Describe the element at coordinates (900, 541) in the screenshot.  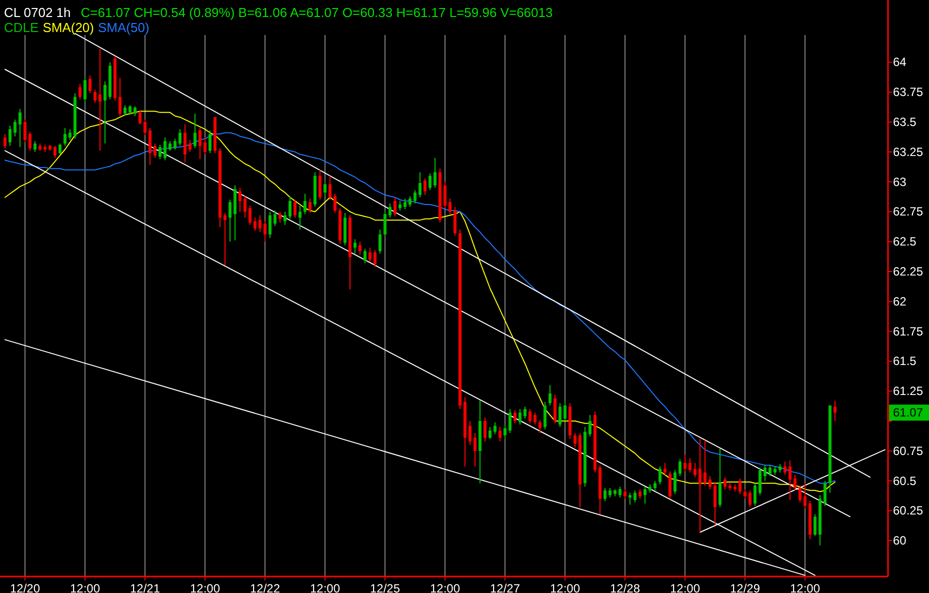
I see `y-tick-label: 60` at that location.